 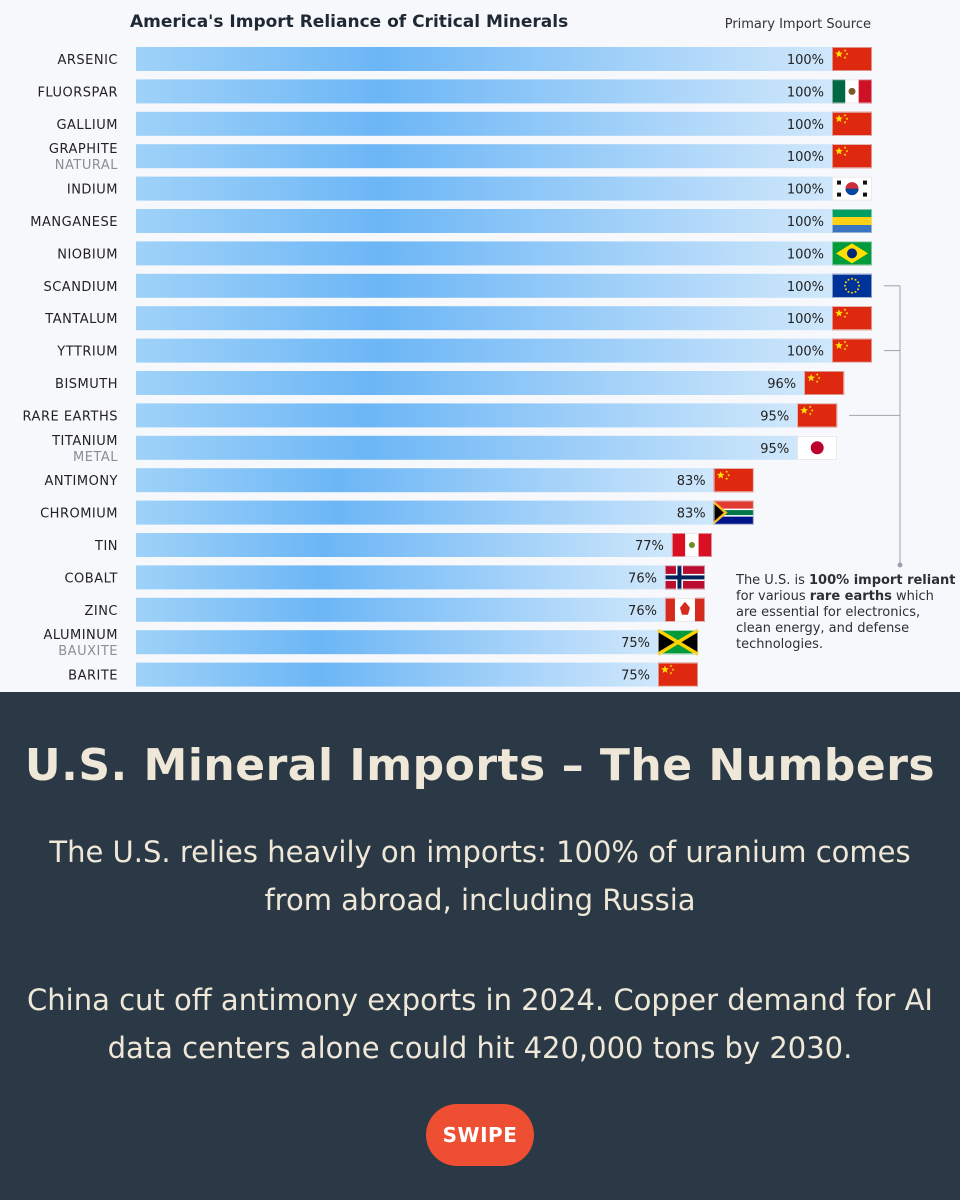 What do you see at coordinates (876, 426) in the screenshot?
I see `annotation-bracket` at bounding box center [876, 426].